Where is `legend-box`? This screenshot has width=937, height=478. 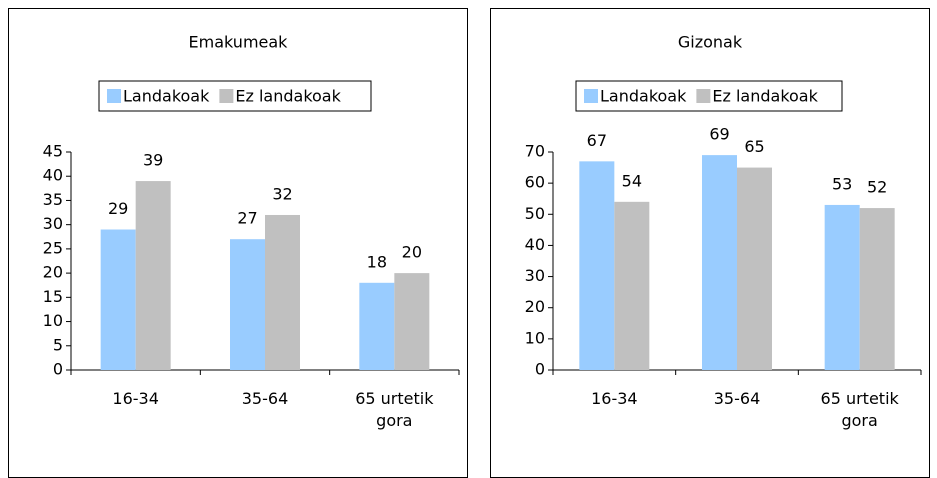 legend-box is located at coordinates (235, 96).